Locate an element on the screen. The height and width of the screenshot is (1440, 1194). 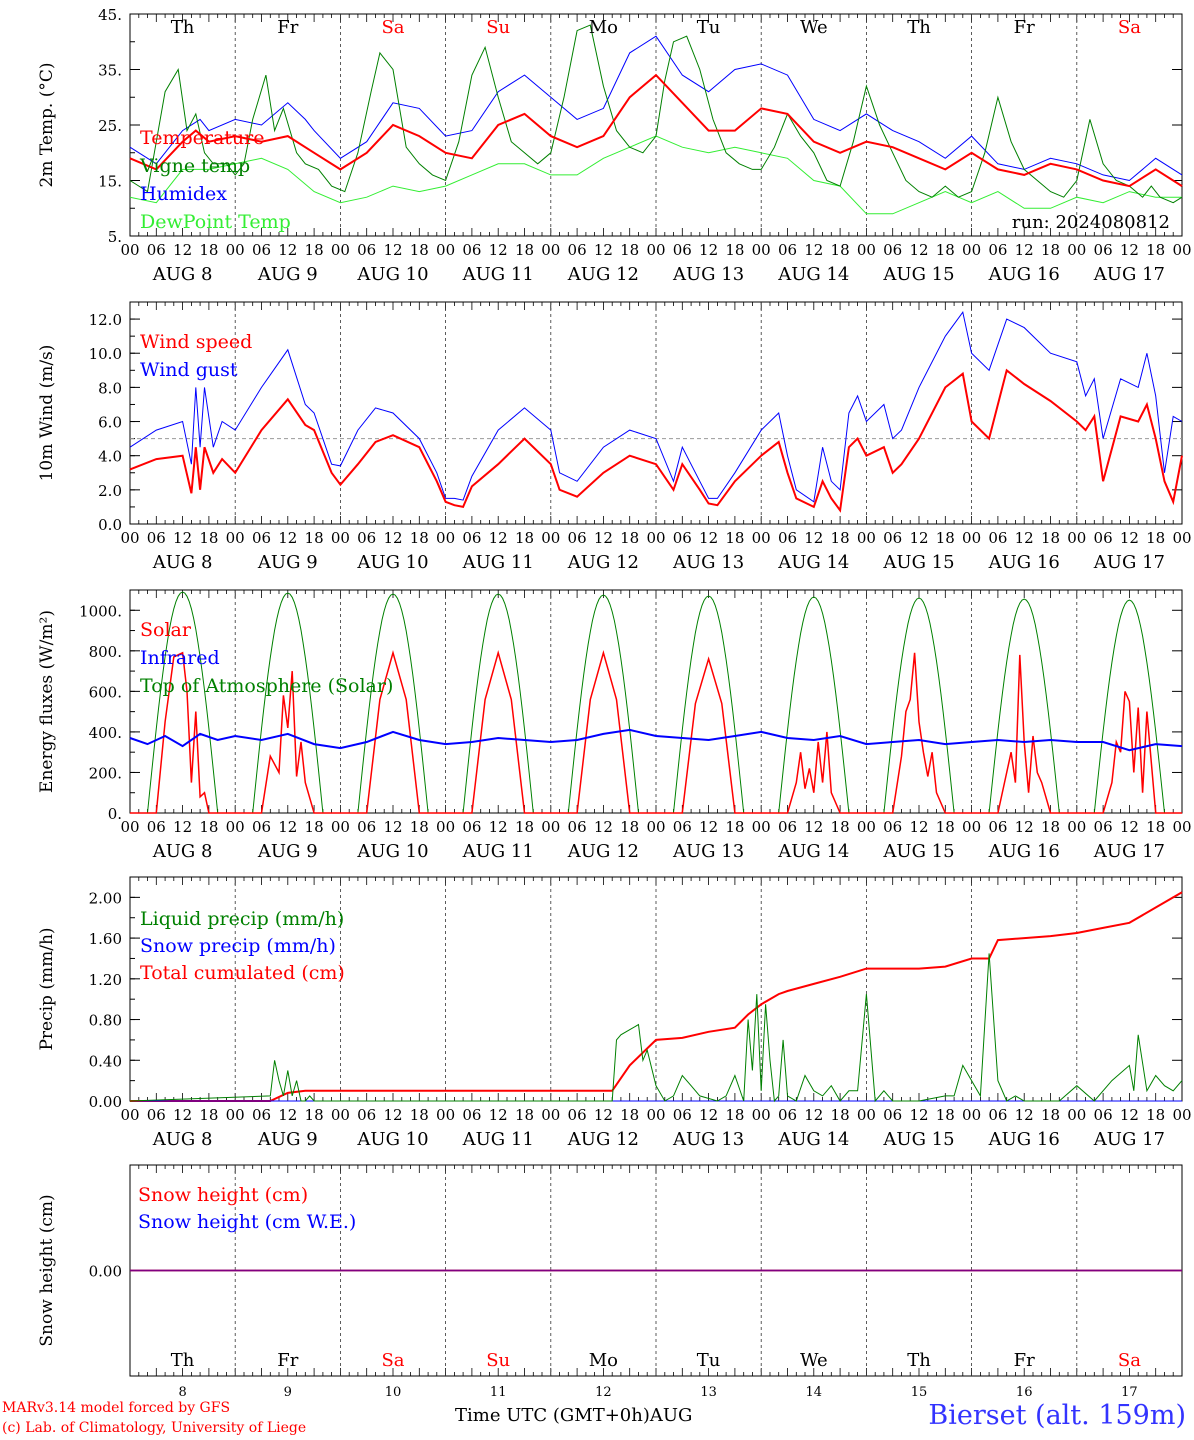
wind-y-tick-label: 2.0 is located at coordinates (110, 491).